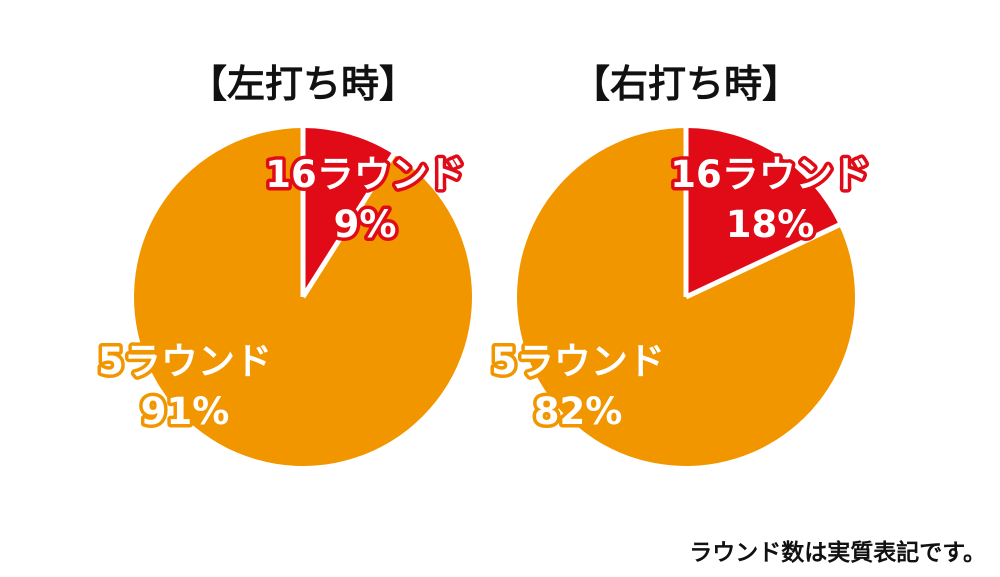 This screenshot has width=1000, height=577. What do you see at coordinates (303, 84) in the screenshot?
I see `chart-title: 【左打ち時】` at bounding box center [303, 84].